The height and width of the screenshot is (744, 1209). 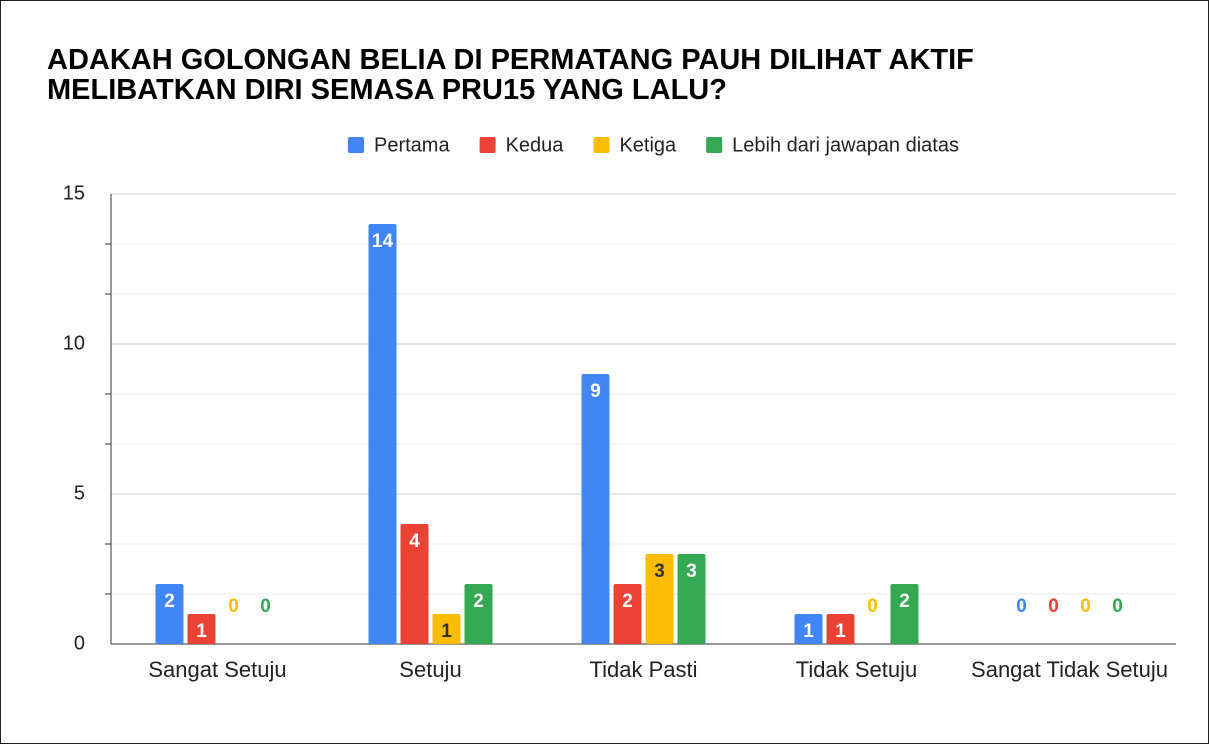 What do you see at coordinates (414, 541) in the screenshot?
I see `data-label: 4` at bounding box center [414, 541].